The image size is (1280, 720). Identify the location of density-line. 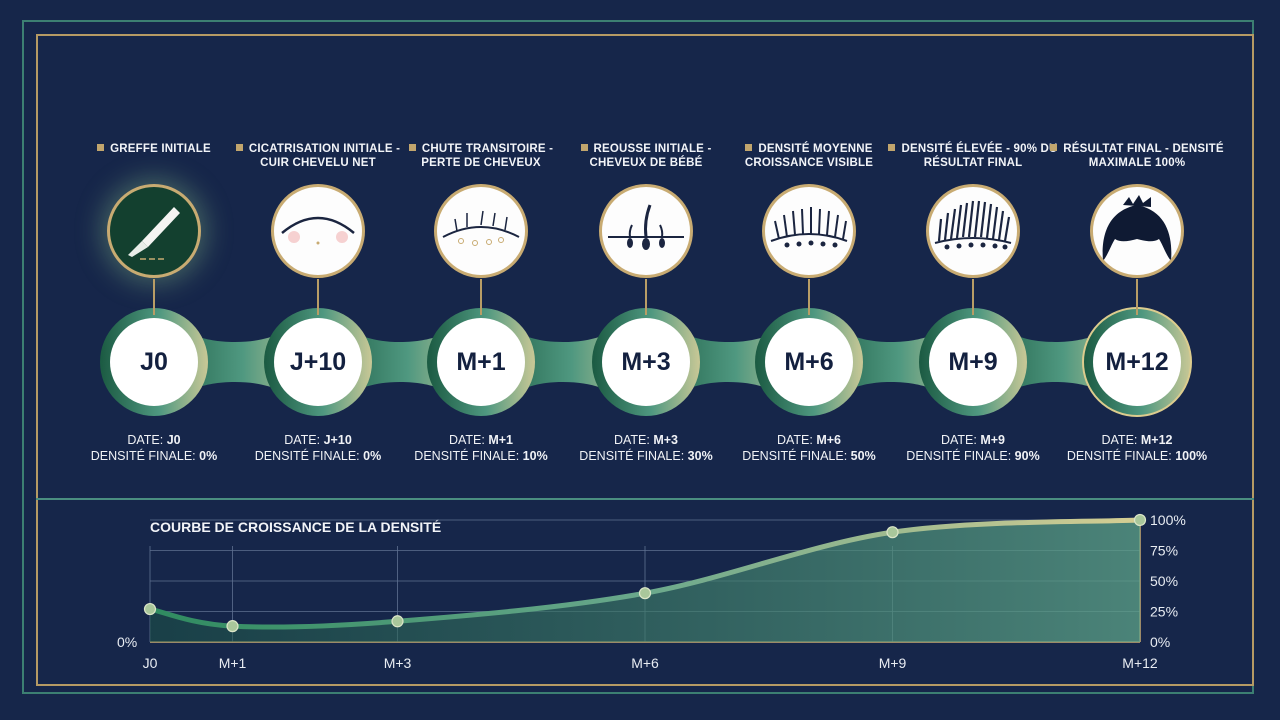
(645, 573).